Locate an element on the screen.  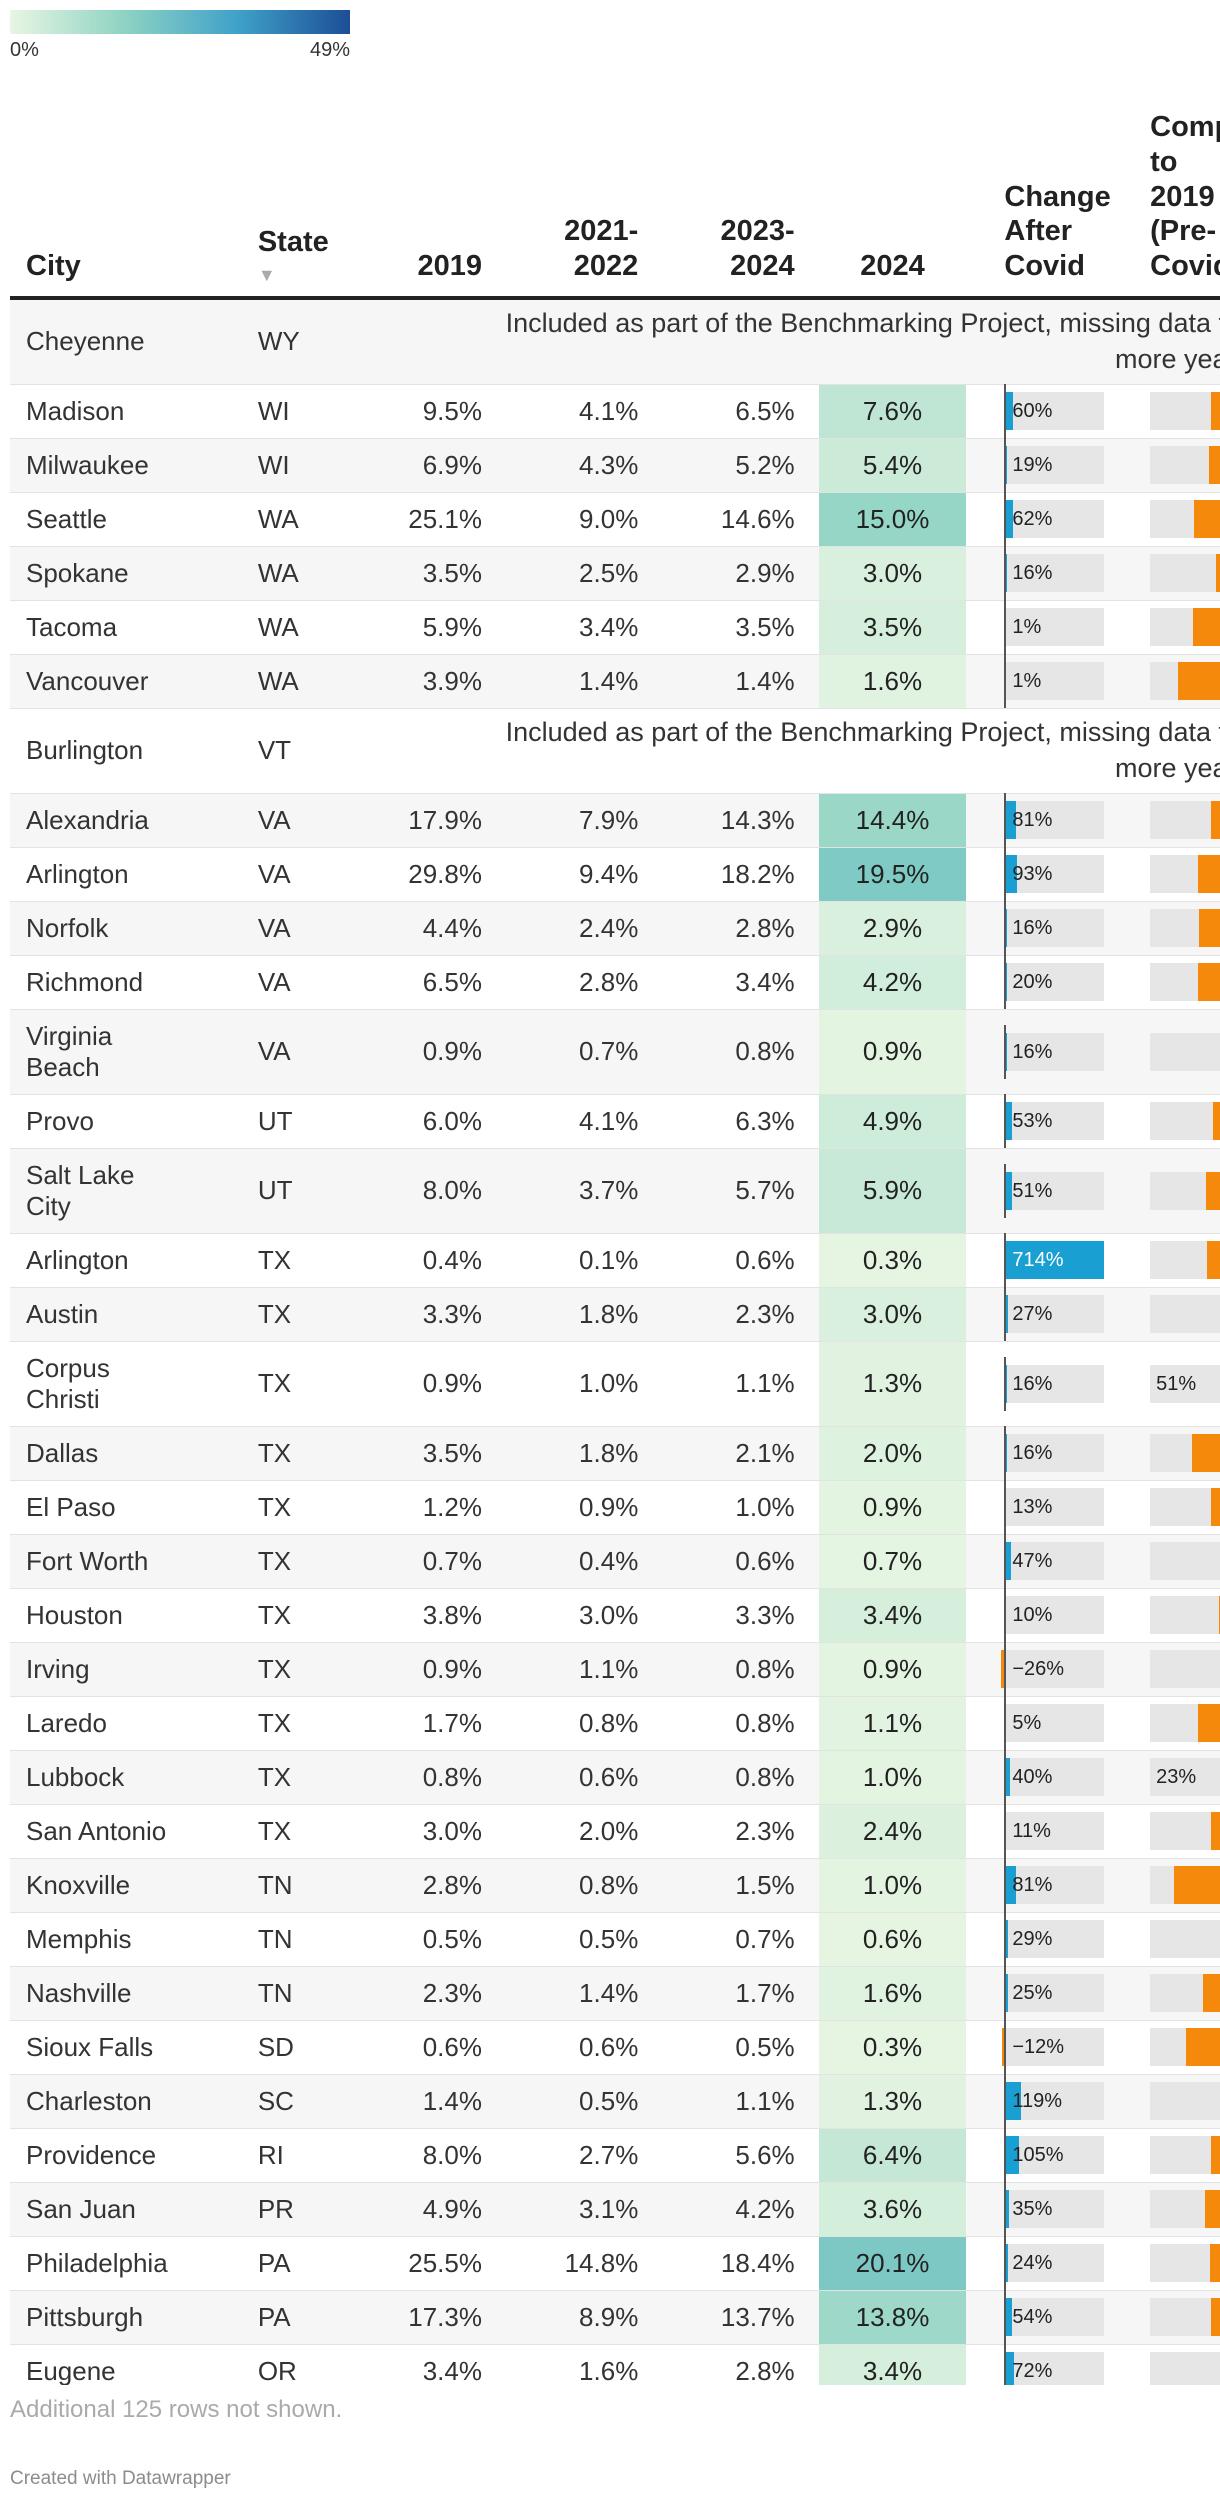
cell-y2122: 0.7% is located at coordinates (584, 1052).